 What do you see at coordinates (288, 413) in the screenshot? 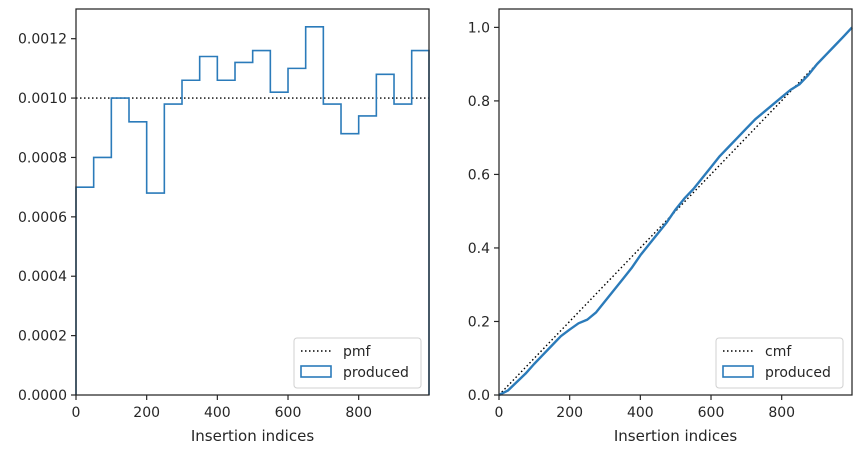
I see `pmf-xtick-label: 600` at bounding box center [288, 413].